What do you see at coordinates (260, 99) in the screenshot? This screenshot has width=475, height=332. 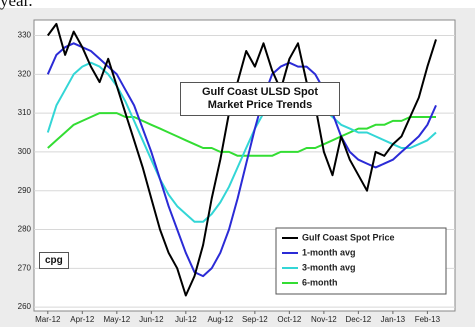 I see `chart-title: Gulf Coast ULSD Spot Market Price Trends` at bounding box center [260, 99].